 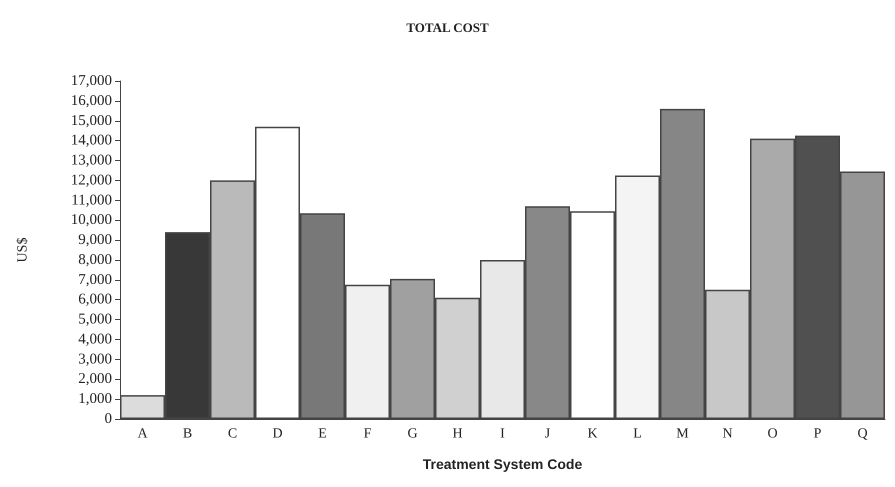 What do you see at coordinates (95, 320) in the screenshot?
I see `y-tick-label: 5,000` at bounding box center [95, 320].